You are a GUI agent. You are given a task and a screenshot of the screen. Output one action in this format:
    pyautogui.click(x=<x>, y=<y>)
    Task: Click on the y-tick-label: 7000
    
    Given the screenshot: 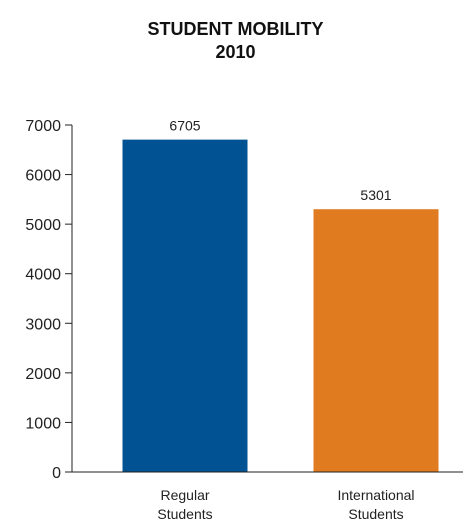 What is the action you would take?
    pyautogui.click(x=43, y=126)
    